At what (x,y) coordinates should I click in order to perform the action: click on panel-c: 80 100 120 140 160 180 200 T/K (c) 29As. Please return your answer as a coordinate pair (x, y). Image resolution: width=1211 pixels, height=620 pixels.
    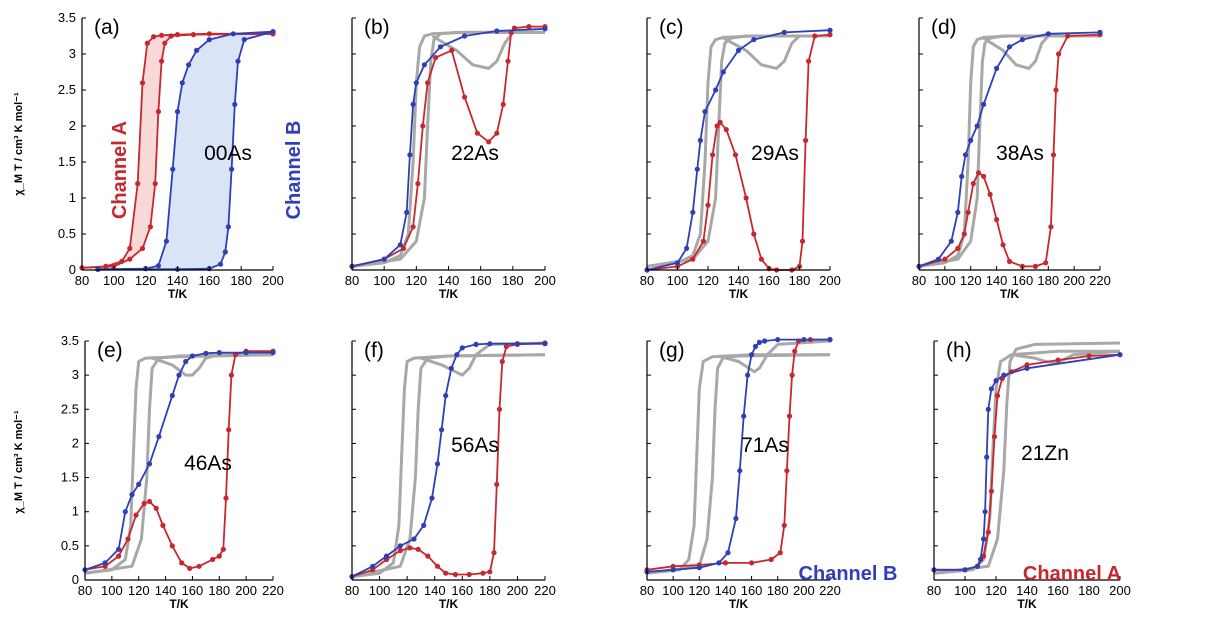
    Looking at the image, I should click on (740, 158).